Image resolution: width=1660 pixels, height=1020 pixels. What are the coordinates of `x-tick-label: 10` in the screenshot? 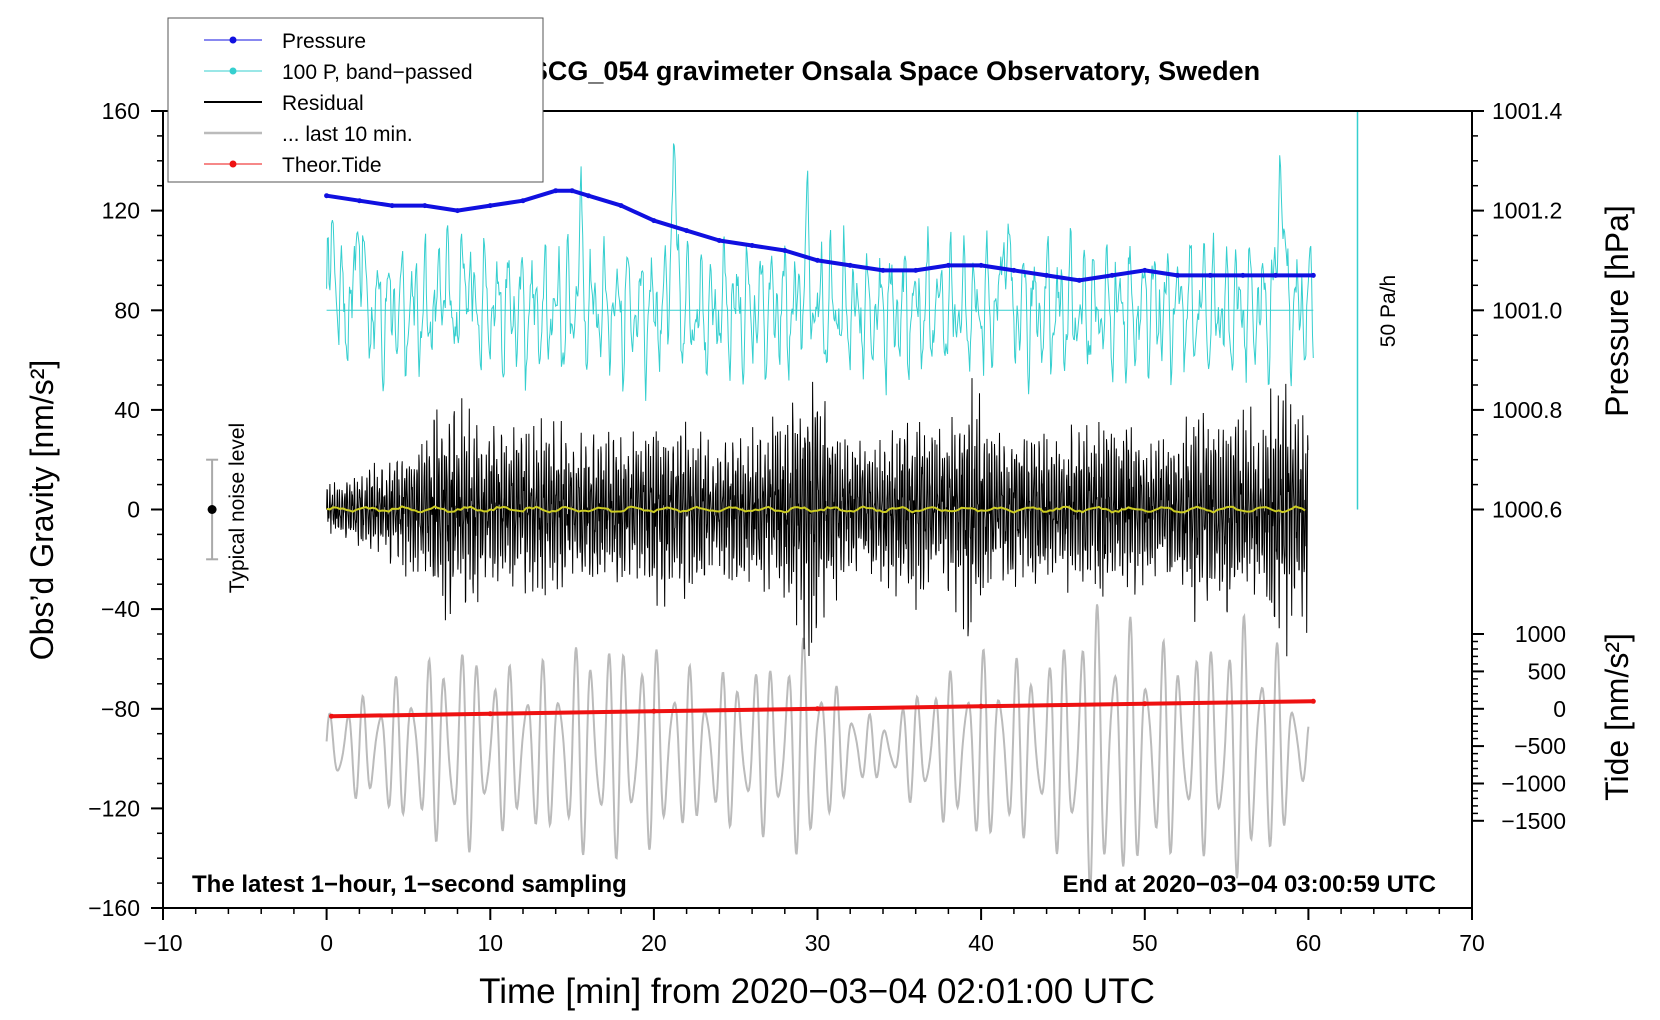 It's located at (491, 943).